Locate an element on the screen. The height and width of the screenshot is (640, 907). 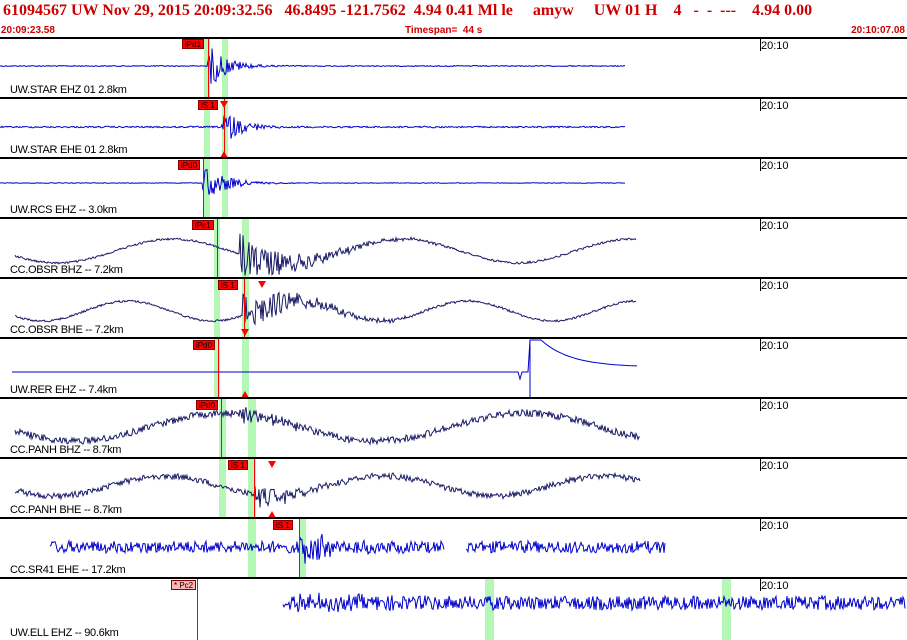
trace-panel: iS 1 20:10 CC.SR41 EHE -- 17.2km is located at coordinates (453, 549).